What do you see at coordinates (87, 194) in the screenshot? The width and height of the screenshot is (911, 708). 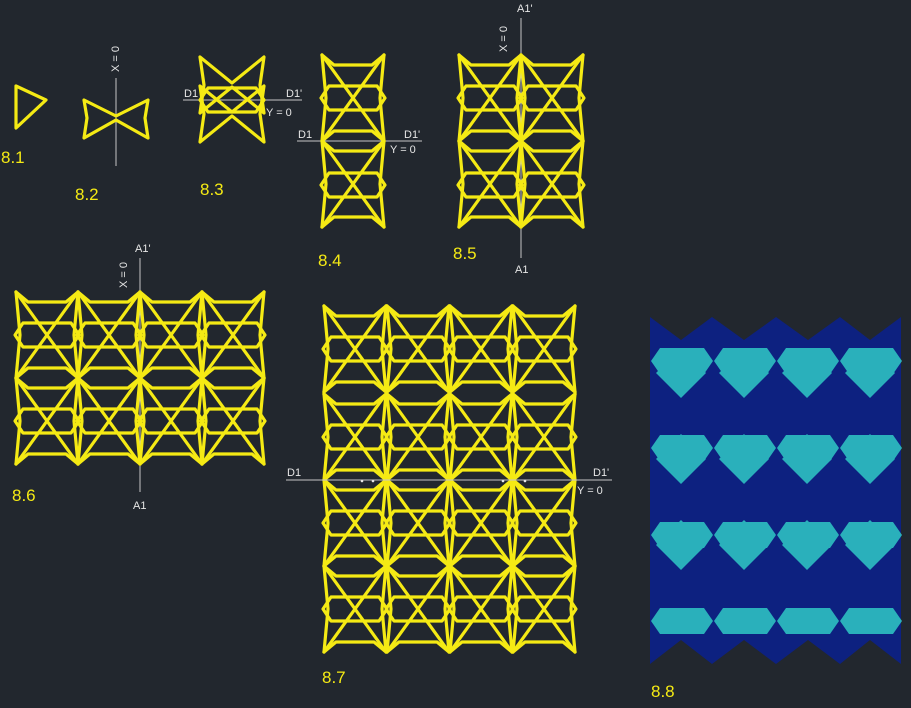 I see `figure-label: 8.2` at bounding box center [87, 194].